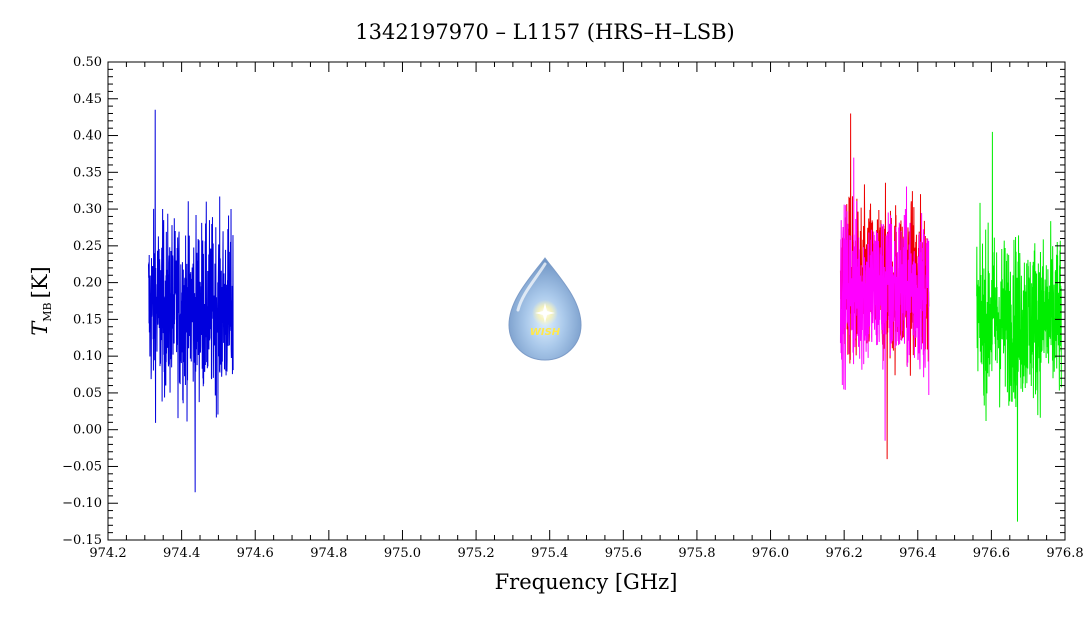 The image size is (1090, 618). I want to click on y-axis-label-unit: [K], so click(40, 282).